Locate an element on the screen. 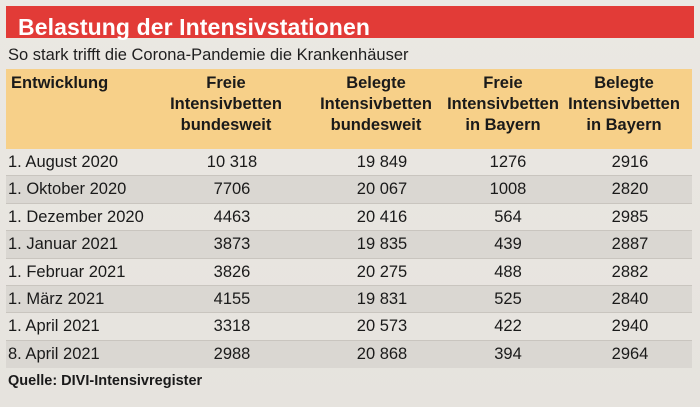 The image size is (700, 407). table-row: 1. August 2020 10 318 19 849 1276 2916 is located at coordinates (349, 163).